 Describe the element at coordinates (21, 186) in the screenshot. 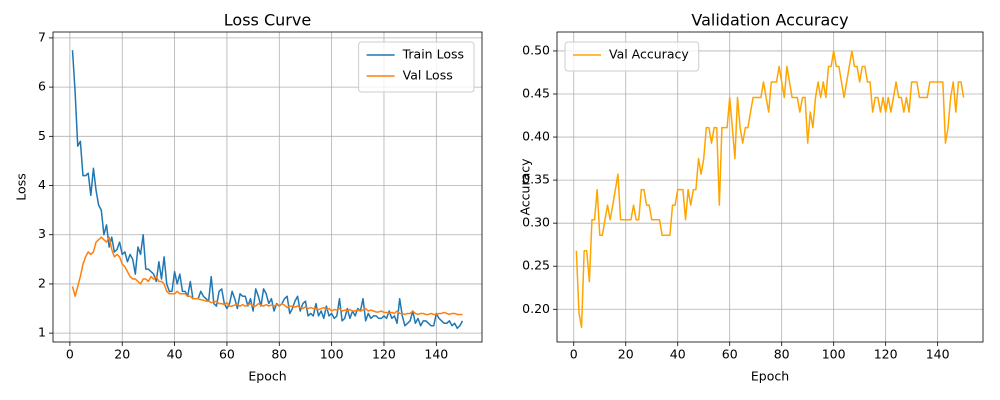

I see `y-axis-label: Loss` at that location.